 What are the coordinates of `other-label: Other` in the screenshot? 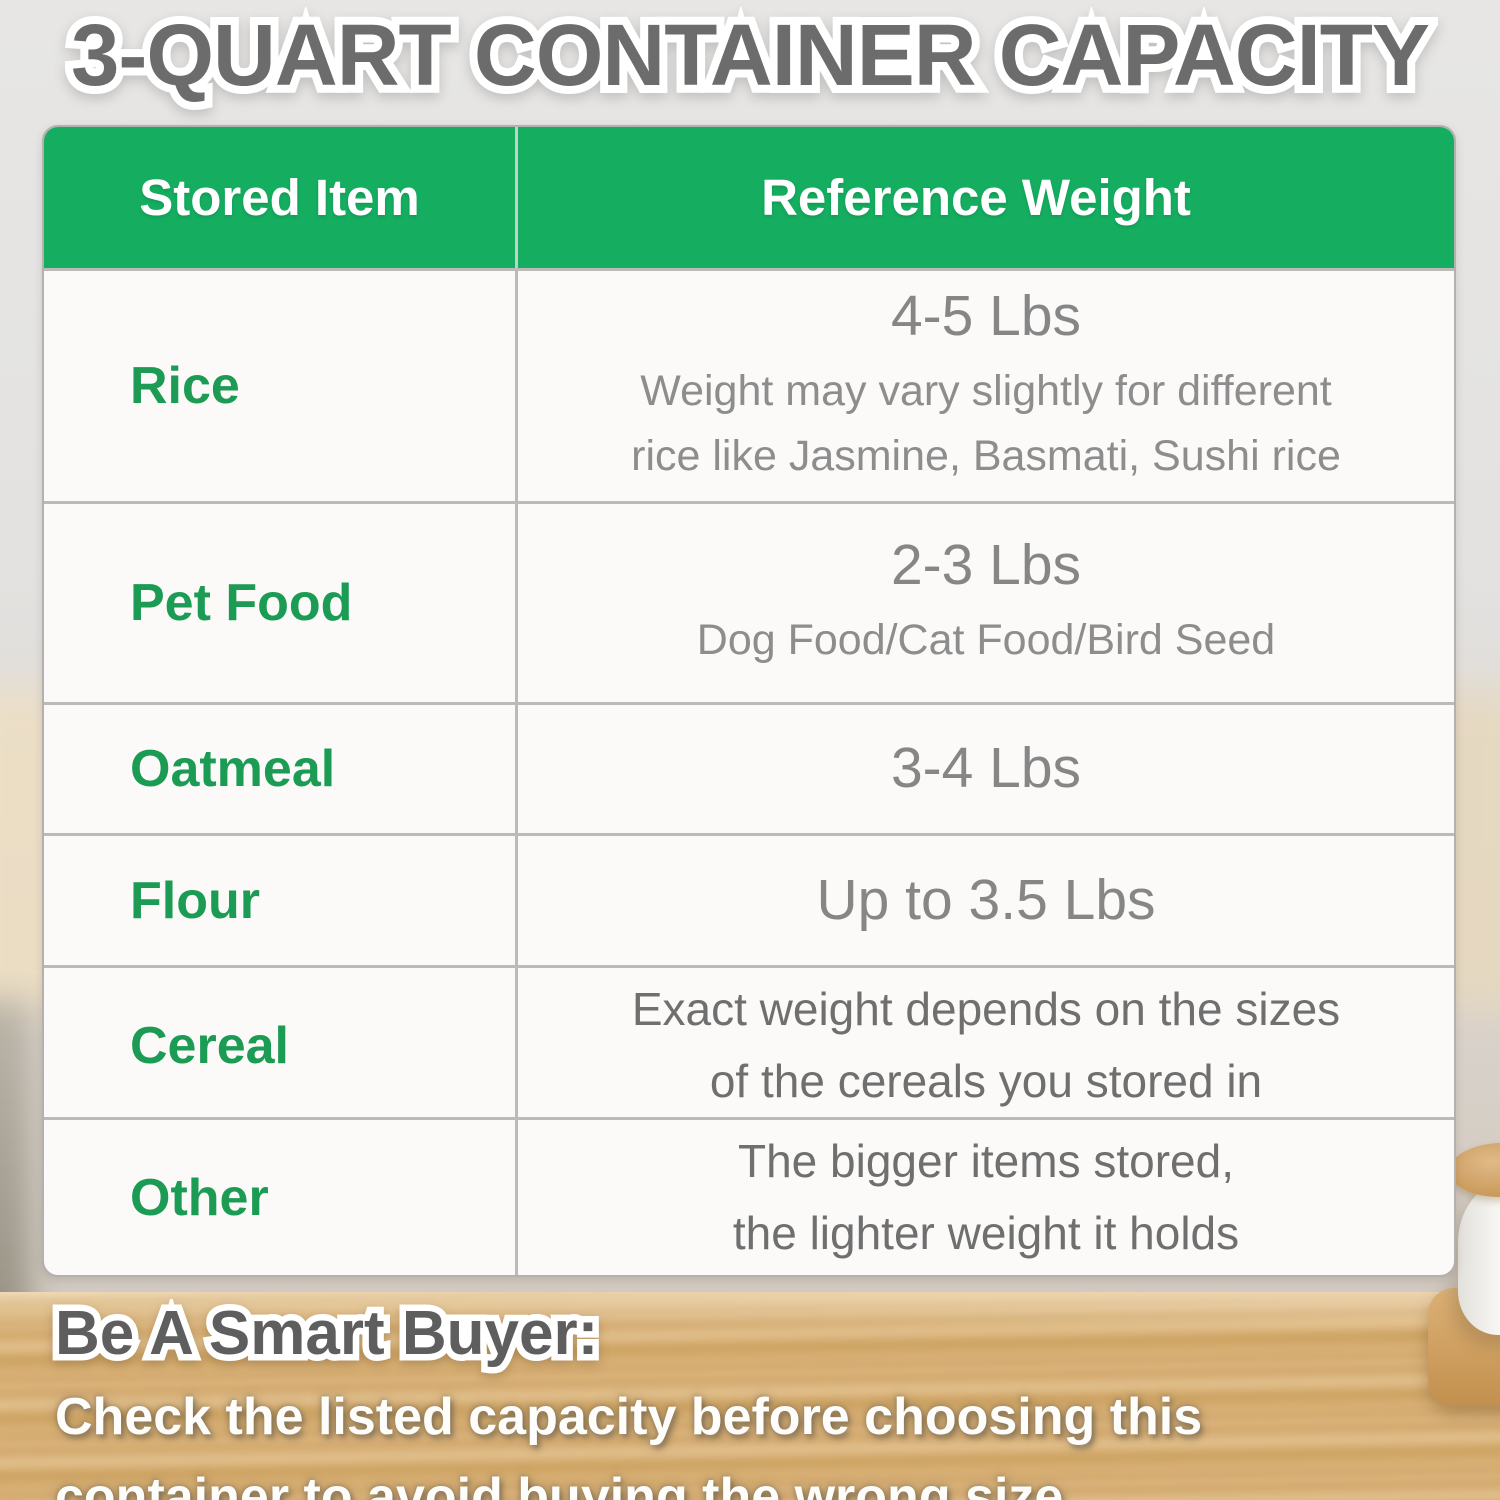 It's located at (199, 1197).